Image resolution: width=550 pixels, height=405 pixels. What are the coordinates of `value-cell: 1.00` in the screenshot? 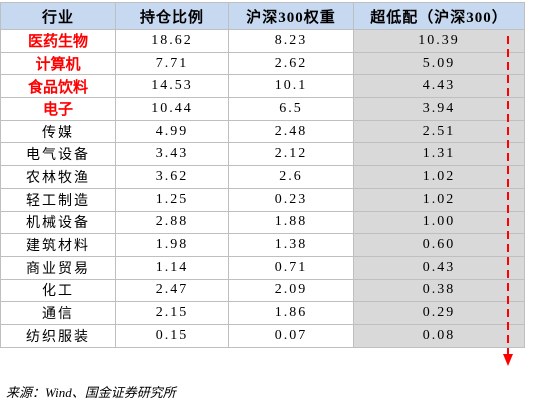 It's located at (439, 222).